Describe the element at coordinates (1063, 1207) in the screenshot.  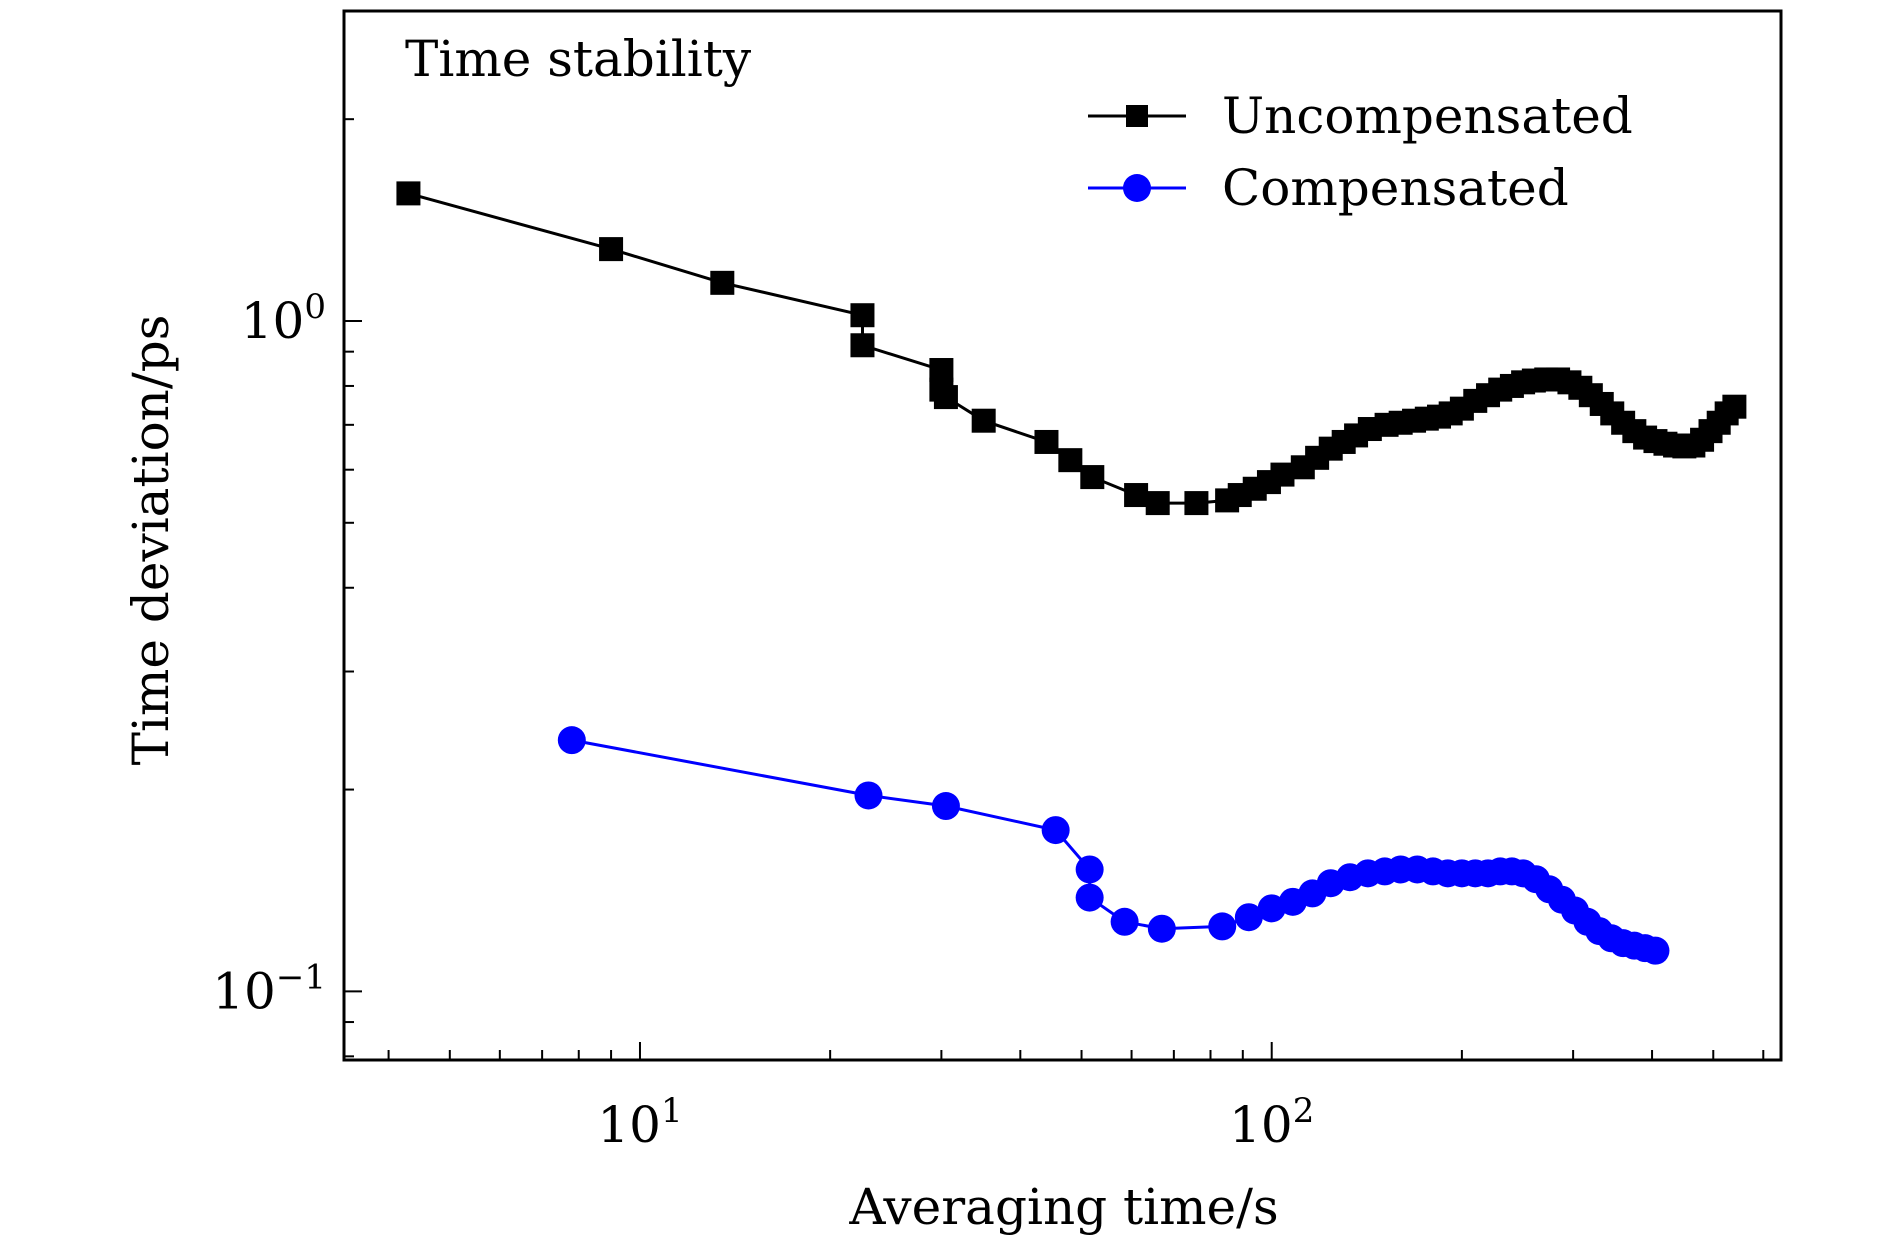
I see `x-axis-label: Averaging time/s` at that location.